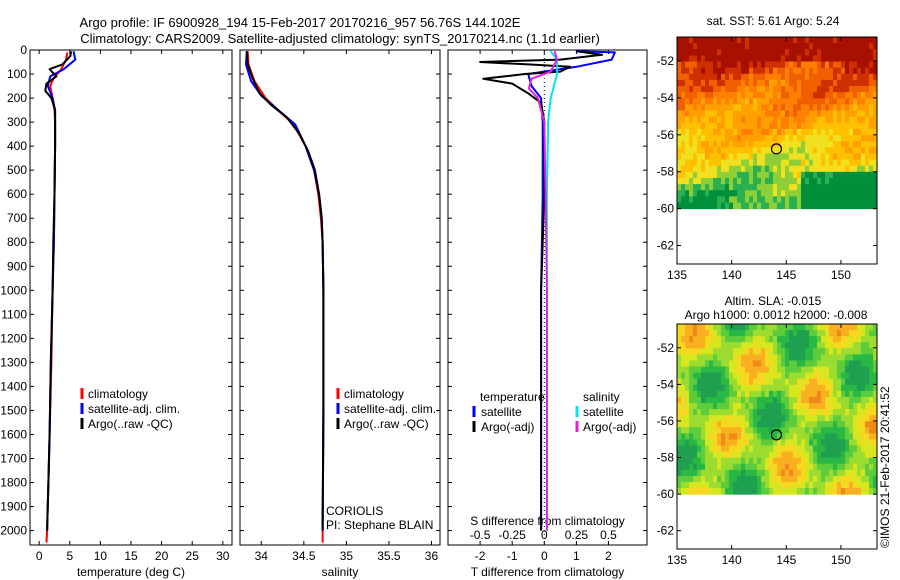  I want to click on top-x-tick-label: -0.25, so click(513, 535).